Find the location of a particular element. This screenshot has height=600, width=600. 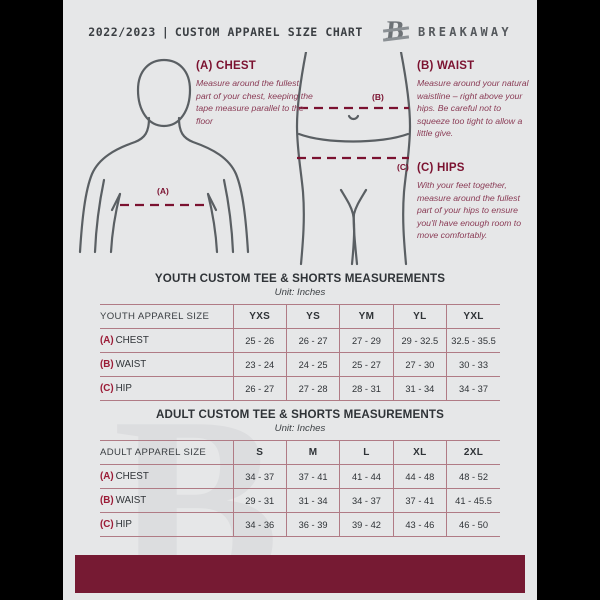

youth-header-label: YOUTH APPAREL SIZE is located at coordinates (166, 316).